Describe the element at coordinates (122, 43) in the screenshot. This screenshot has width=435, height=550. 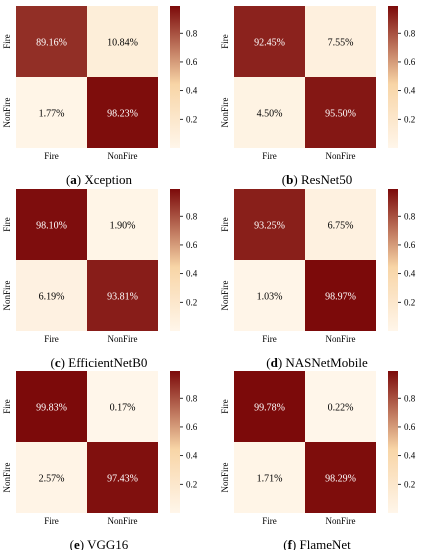
I see `cell-value-label: 10.84%` at that location.